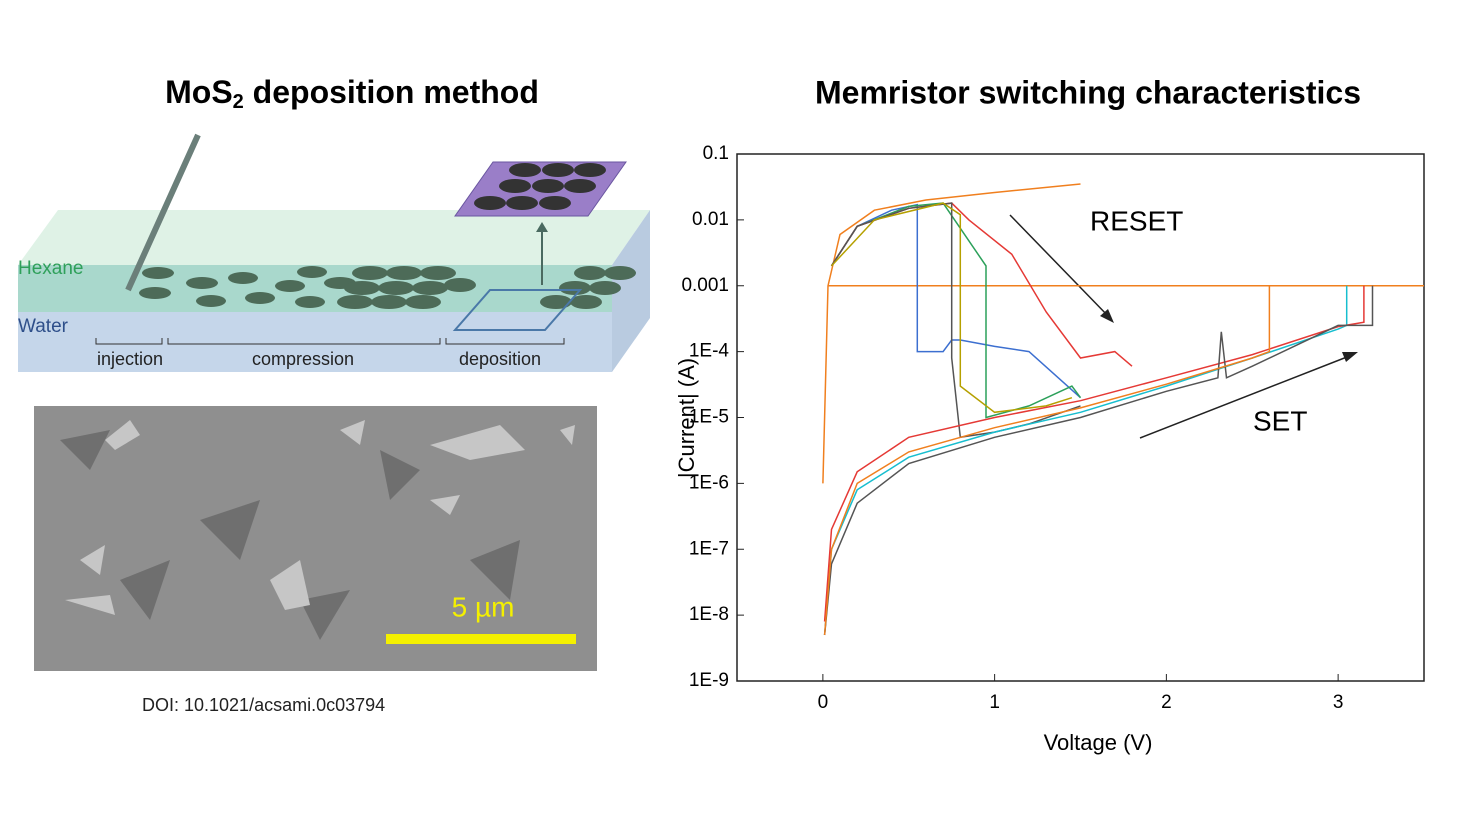 The width and height of the screenshot is (1457, 821). I want to click on sem-bright-flakes, so click(320, 517).